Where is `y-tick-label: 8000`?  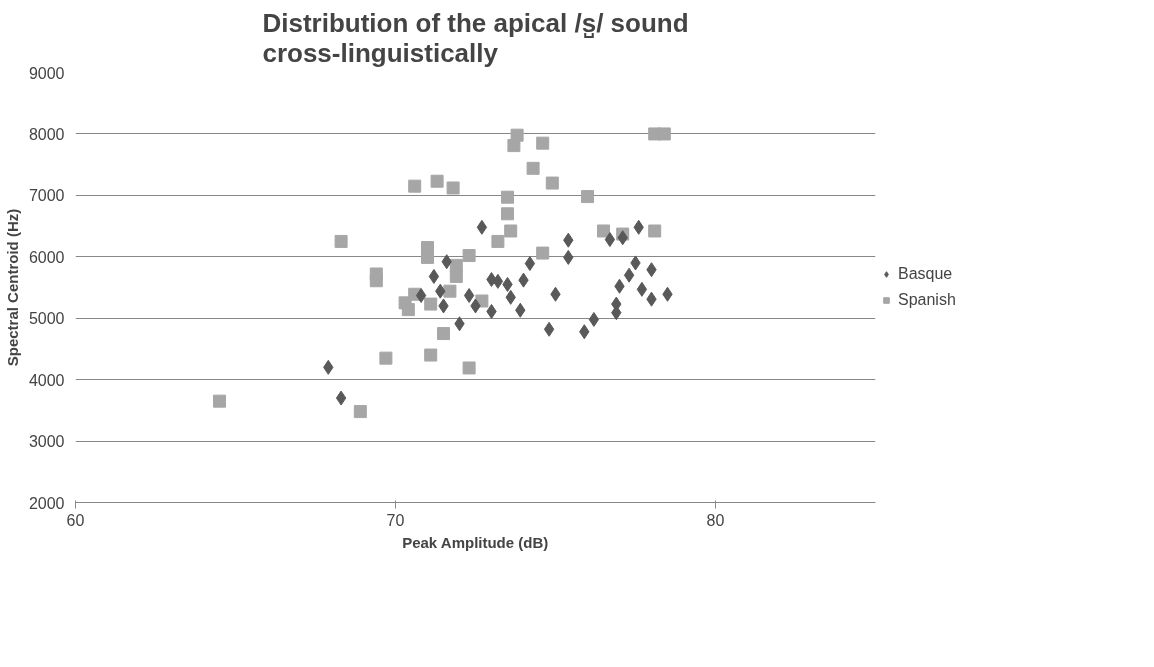 y-tick-label: 8000 is located at coordinates (46, 134).